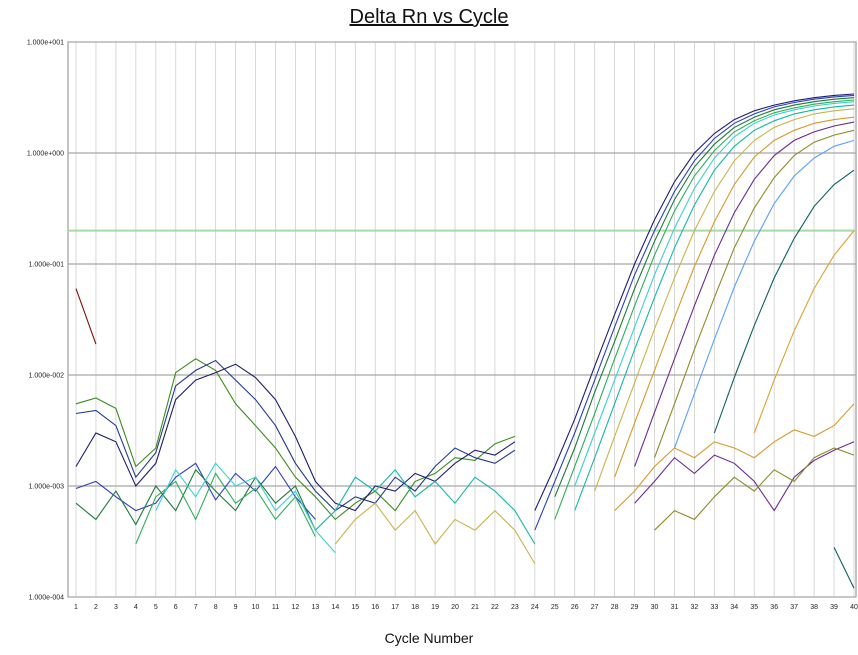 The height and width of the screenshot is (655, 858). Describe the element at coordinates (854, 607) in the screenshot. I see `x-tick-label: 40` at that location.